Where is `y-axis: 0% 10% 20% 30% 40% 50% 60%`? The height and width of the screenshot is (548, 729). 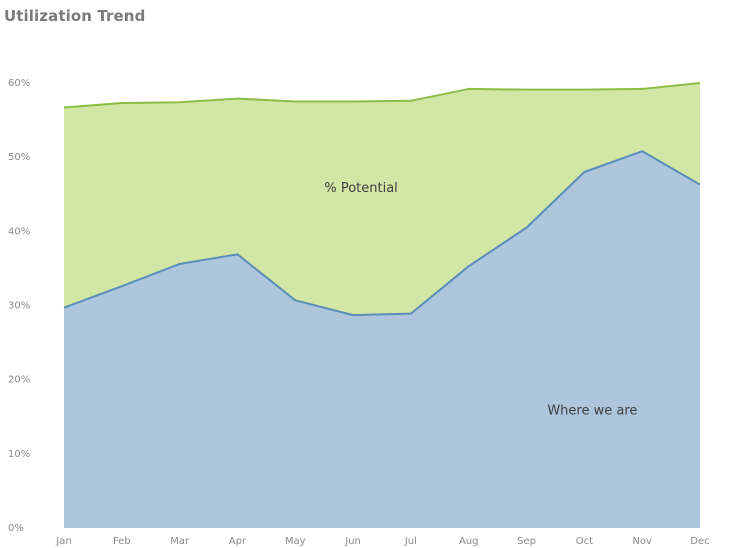 y-axis: 0% 10% 20% 30% 40% 50% 60% is located at coordinates (19, 306).